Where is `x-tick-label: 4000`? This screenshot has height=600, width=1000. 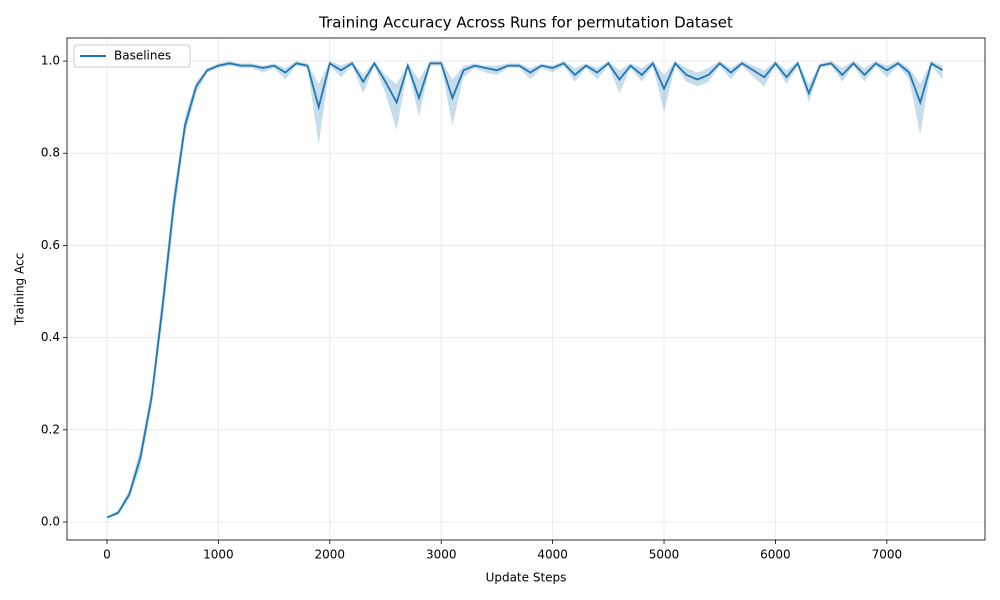
x-tick-label: 4000 is located at coordinates (552, 555).